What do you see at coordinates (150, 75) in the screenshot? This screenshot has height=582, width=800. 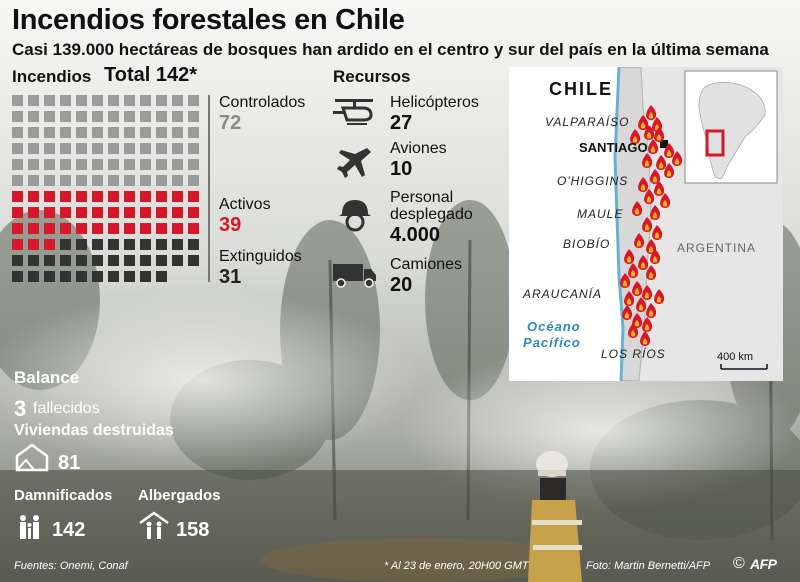 I see `fires-total: Total 142*` at bounding box center [150, 75].